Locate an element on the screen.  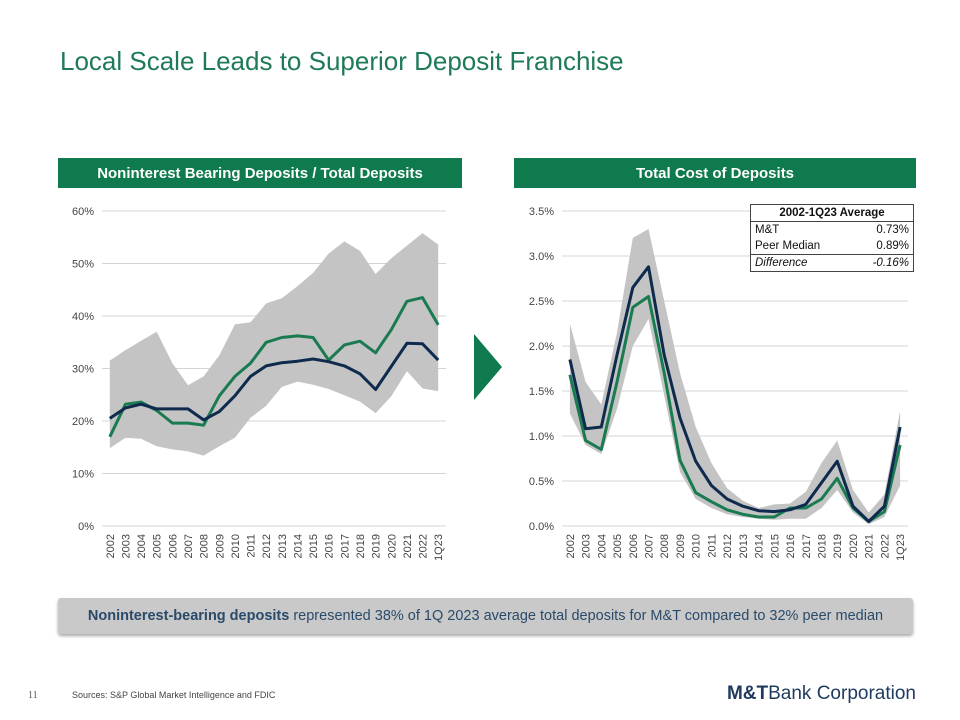
y-tick-label: 0.5% is located at coordinates (541, 482).